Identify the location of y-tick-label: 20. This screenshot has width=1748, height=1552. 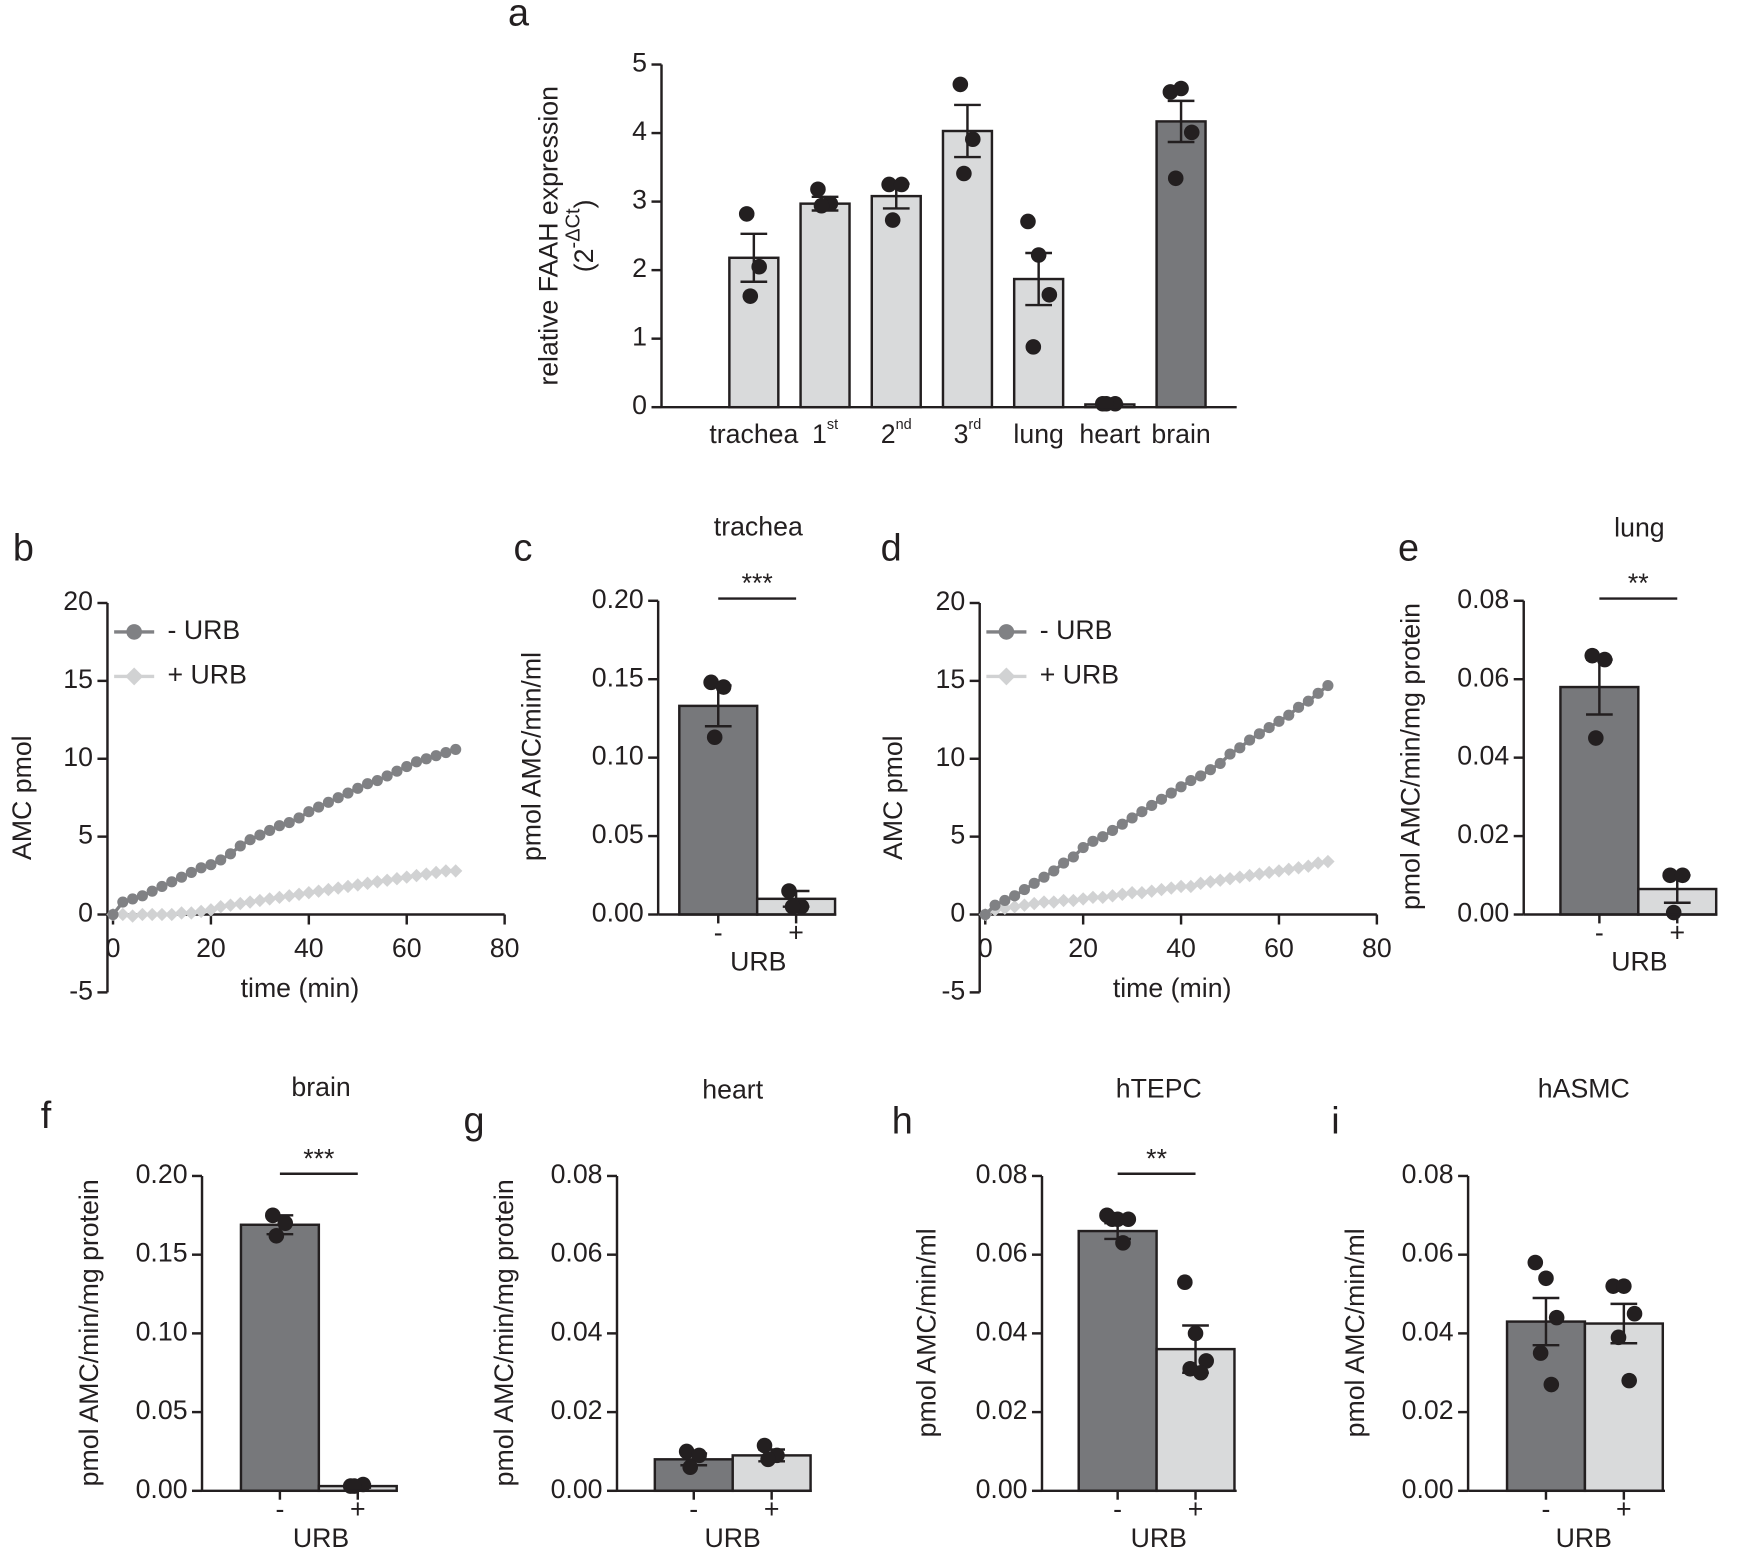
(951, 601).